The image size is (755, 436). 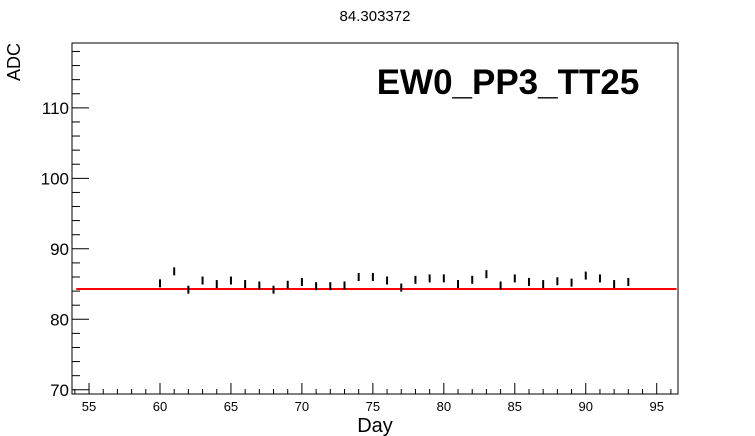 I want to click on x-tick-label: 60, so click(x=160, y=406).